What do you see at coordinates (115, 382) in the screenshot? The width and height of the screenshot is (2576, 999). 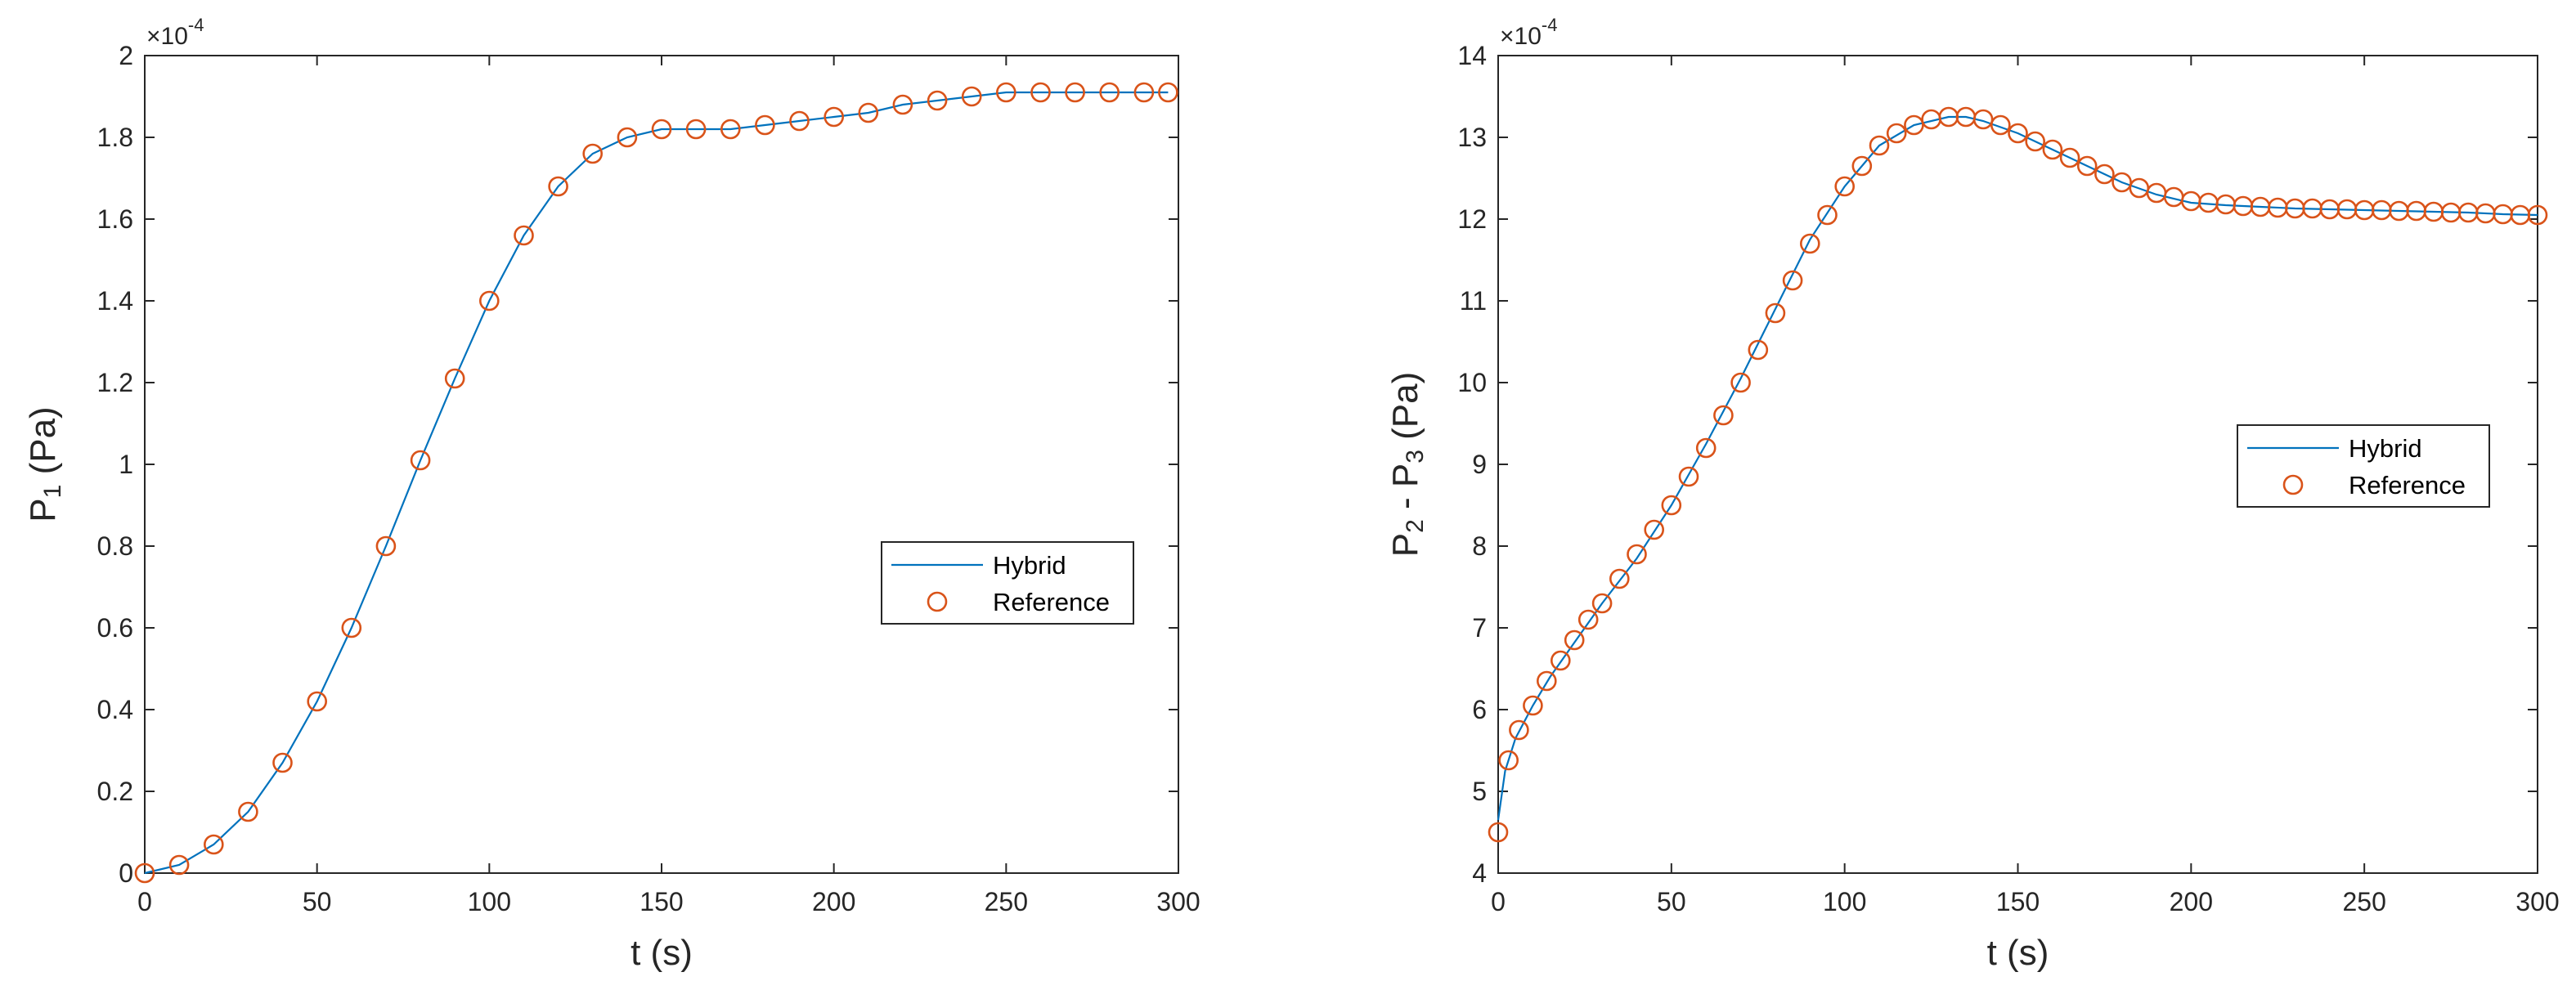 I see `y-tick-label: 1.2` at bounding box center [115, 382].